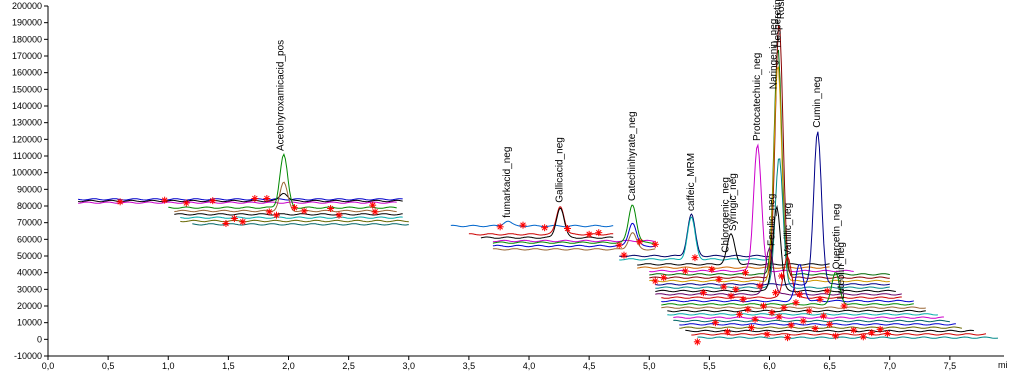 The width and height of the screenshot is (1009, 372). Describe the element at coordinates (27, 23) in the screenshot. I see `y-tick-label: 190000` at that location.